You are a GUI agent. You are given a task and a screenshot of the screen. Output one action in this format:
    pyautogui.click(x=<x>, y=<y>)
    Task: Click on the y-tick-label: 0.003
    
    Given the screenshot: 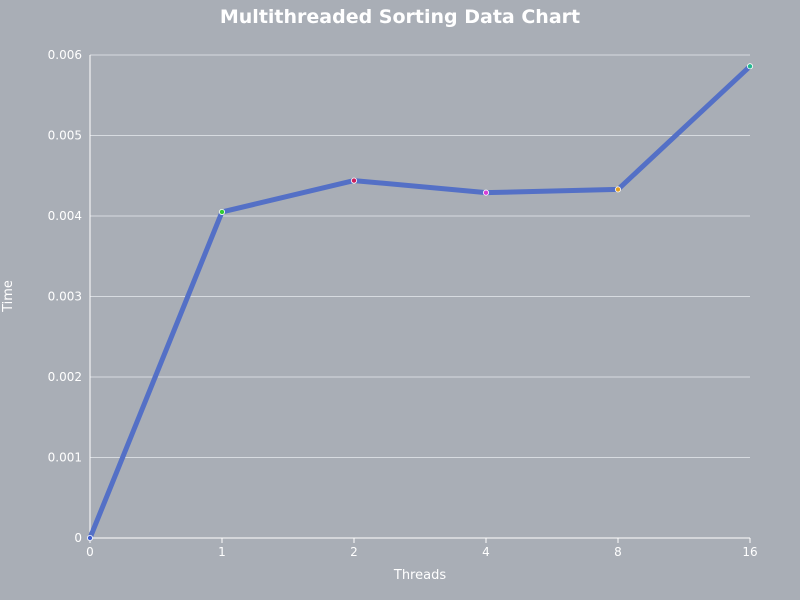 What is the action you would take?
    pyautogui.click(x=65, y=297)
    